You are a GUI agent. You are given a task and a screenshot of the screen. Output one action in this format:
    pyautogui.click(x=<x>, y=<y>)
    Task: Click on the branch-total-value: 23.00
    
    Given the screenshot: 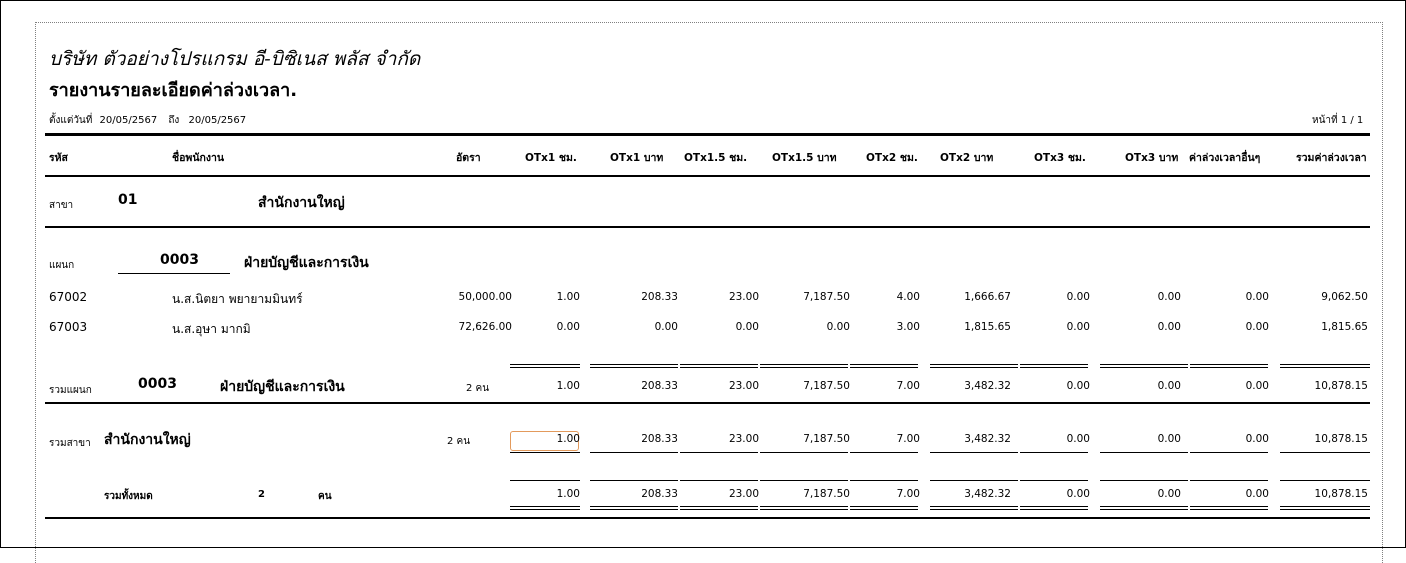 What is the action you would take?
    pyautogui.click(x=743, y=439)
    